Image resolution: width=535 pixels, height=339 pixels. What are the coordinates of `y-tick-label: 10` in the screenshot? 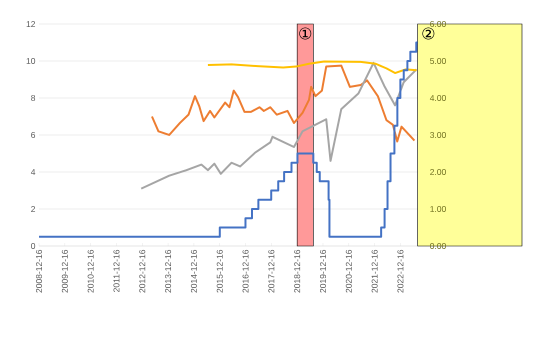 It's located at (31, 61).